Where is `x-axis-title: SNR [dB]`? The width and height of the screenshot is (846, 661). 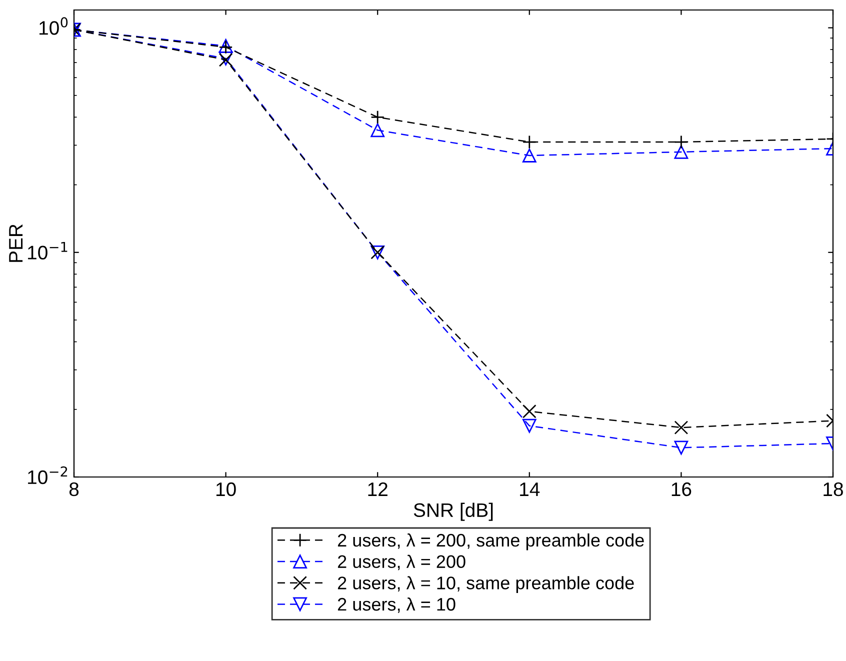
x-axis-title: SNR [dB] is located at coordinates (453, 511).